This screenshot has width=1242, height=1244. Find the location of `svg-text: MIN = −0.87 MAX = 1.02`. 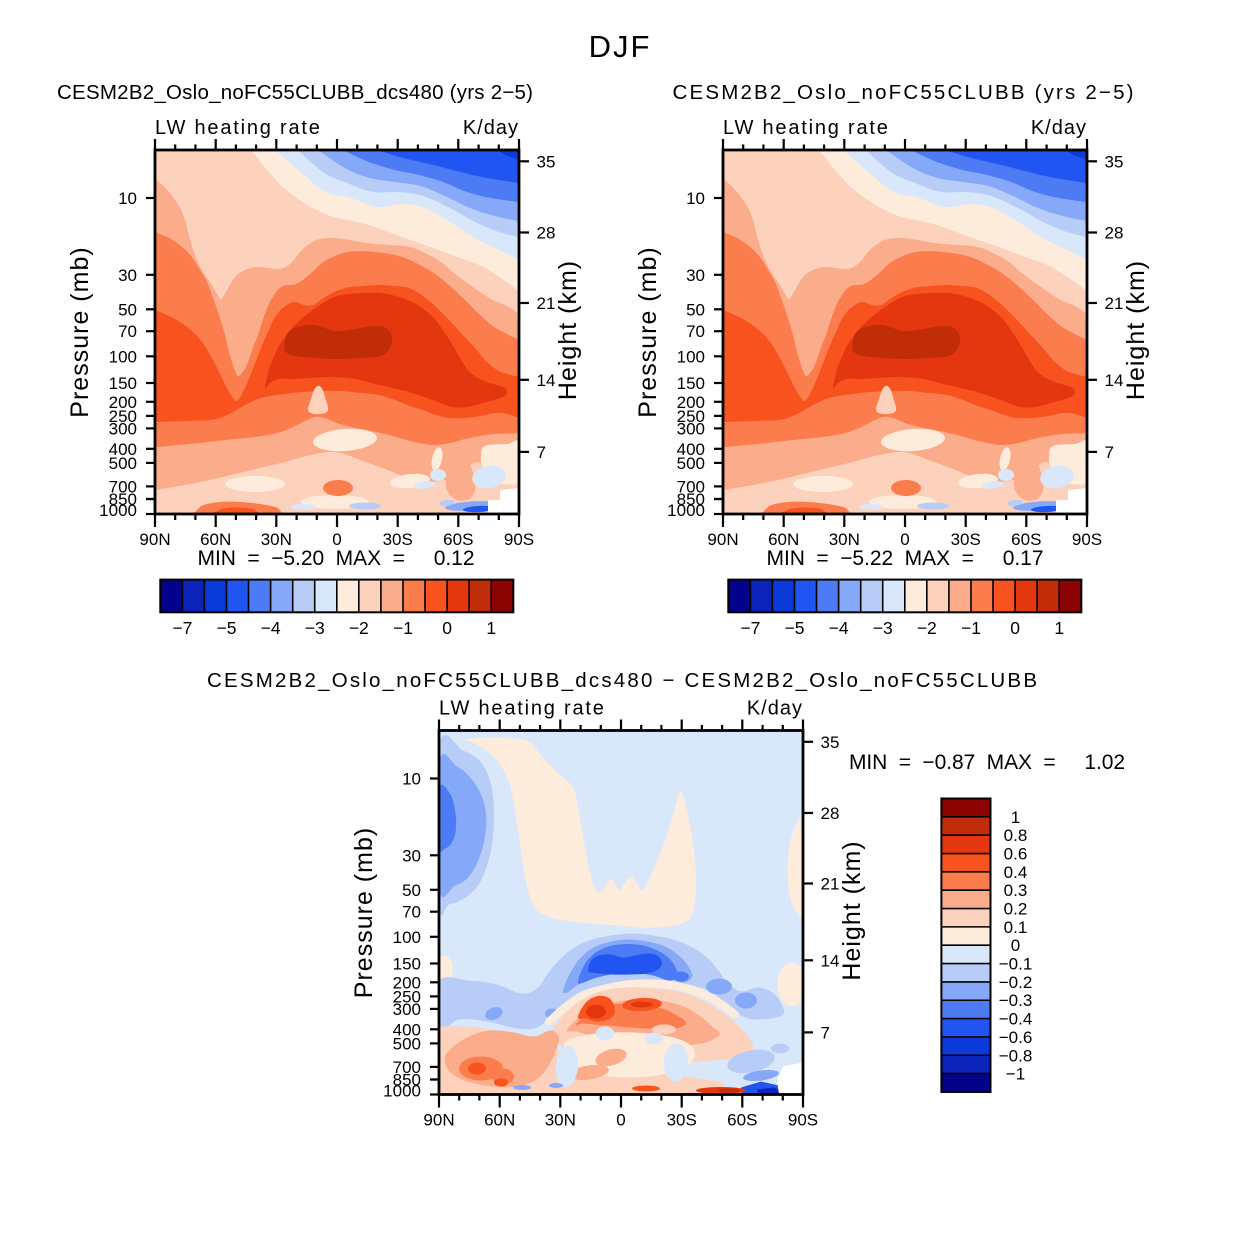

svg-text: MIN = −0.87 MAX = 1.02 is located at coordinates (987, 762).